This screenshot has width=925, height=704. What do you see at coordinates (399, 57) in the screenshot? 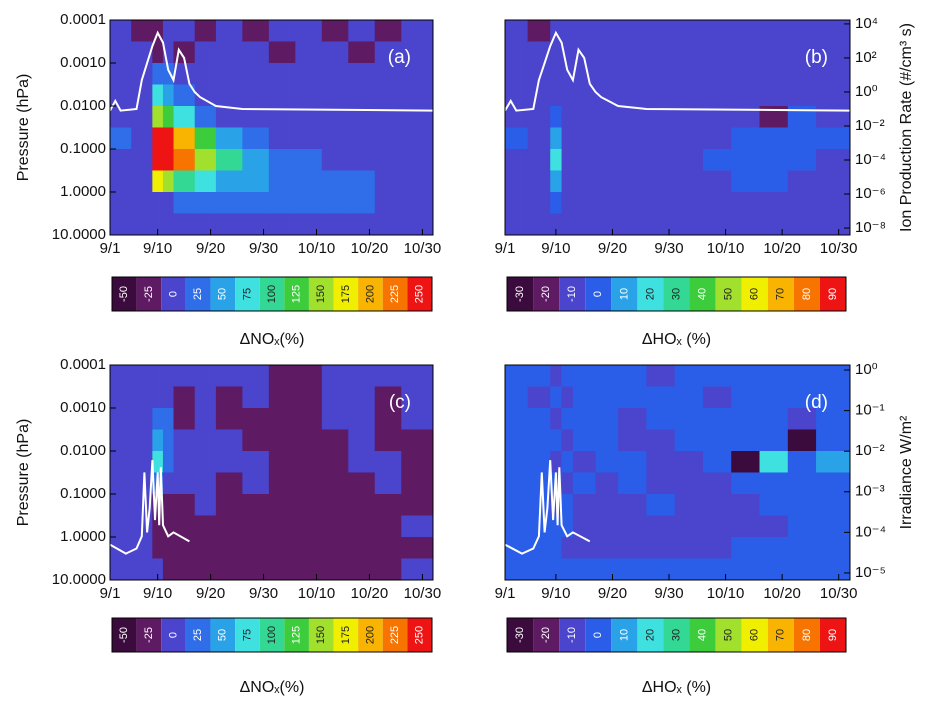
I see `panel-label: (a)` at bounding box center [399, 57].